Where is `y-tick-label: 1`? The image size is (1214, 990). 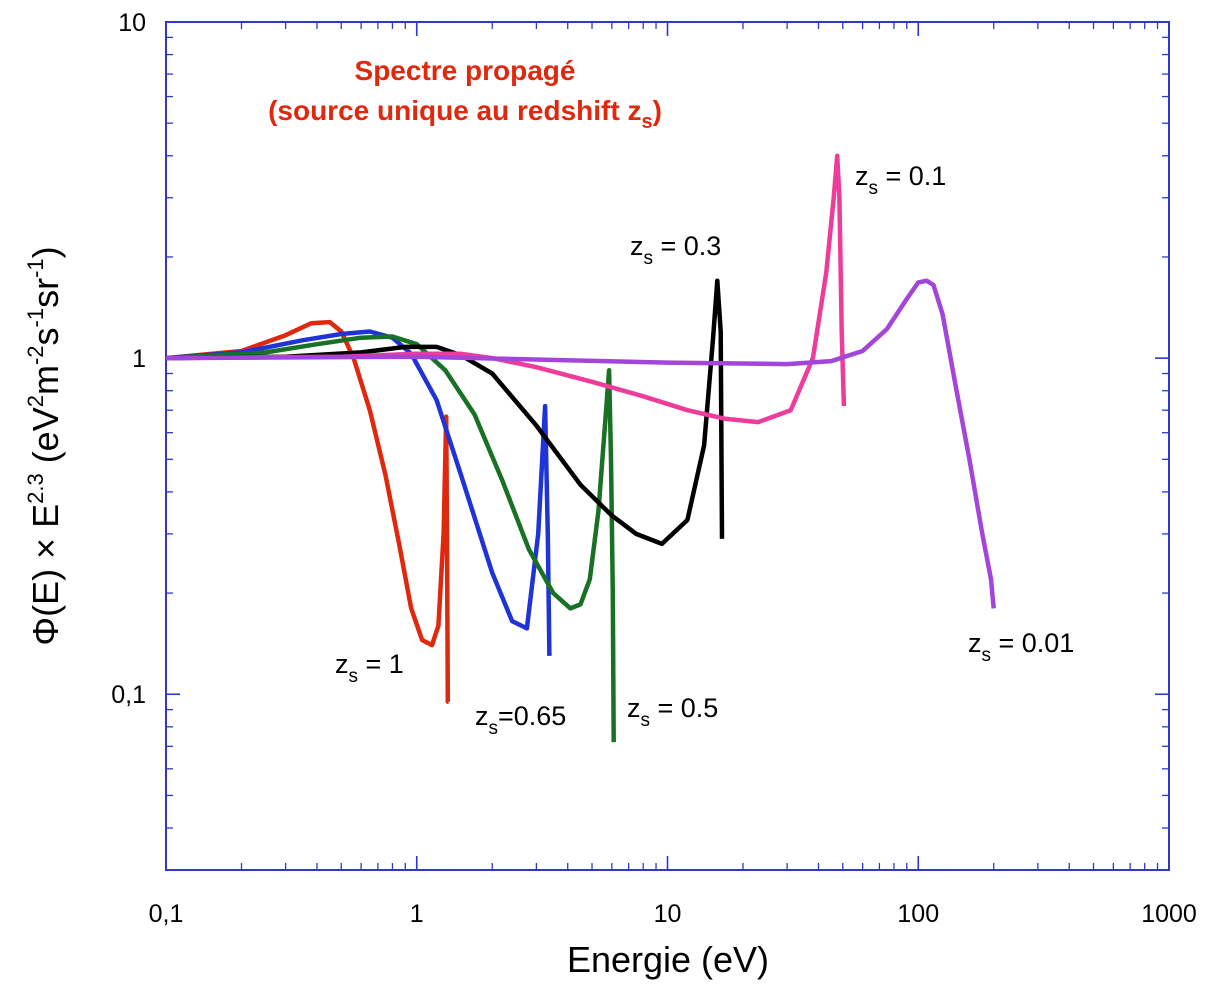
y-tick-label: 1 is located at coordinates (139, 359).